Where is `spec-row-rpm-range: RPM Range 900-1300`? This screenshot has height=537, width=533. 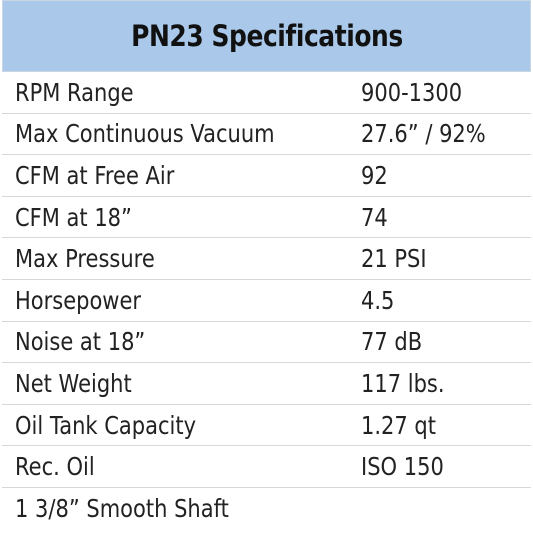
spec-row-rpm-range: RPM Range 900-1300 is located at coordinates (266, 93).